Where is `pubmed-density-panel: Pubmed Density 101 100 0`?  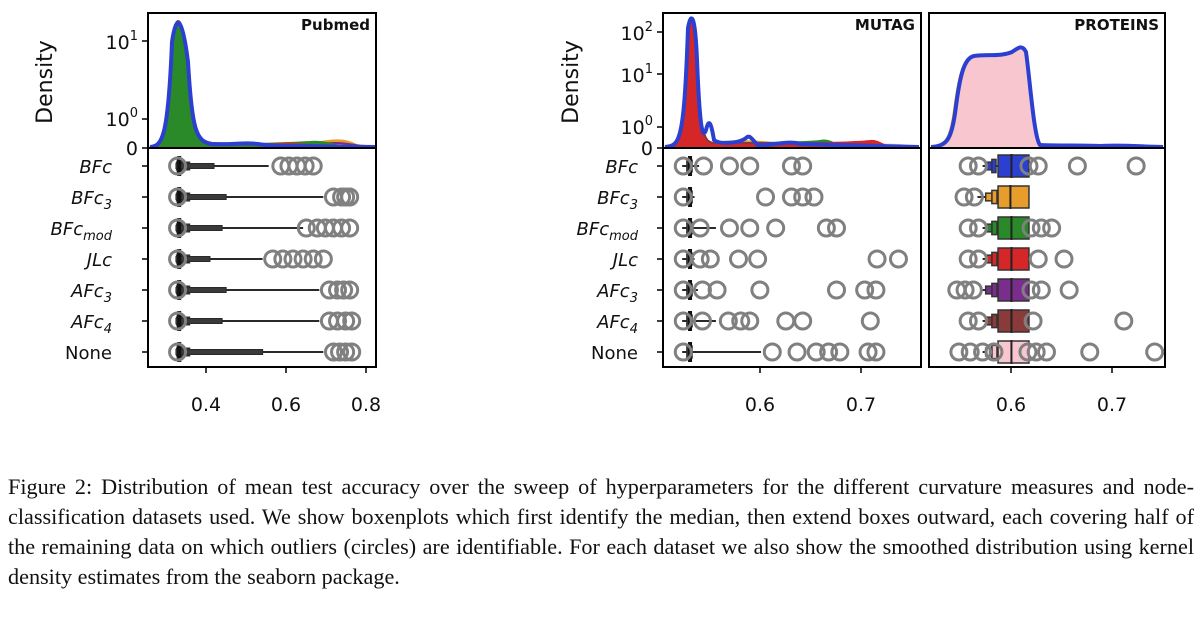 pubmed-density-panel: Pubmed Density 101 100 0 is located at coordinates (205, 86).